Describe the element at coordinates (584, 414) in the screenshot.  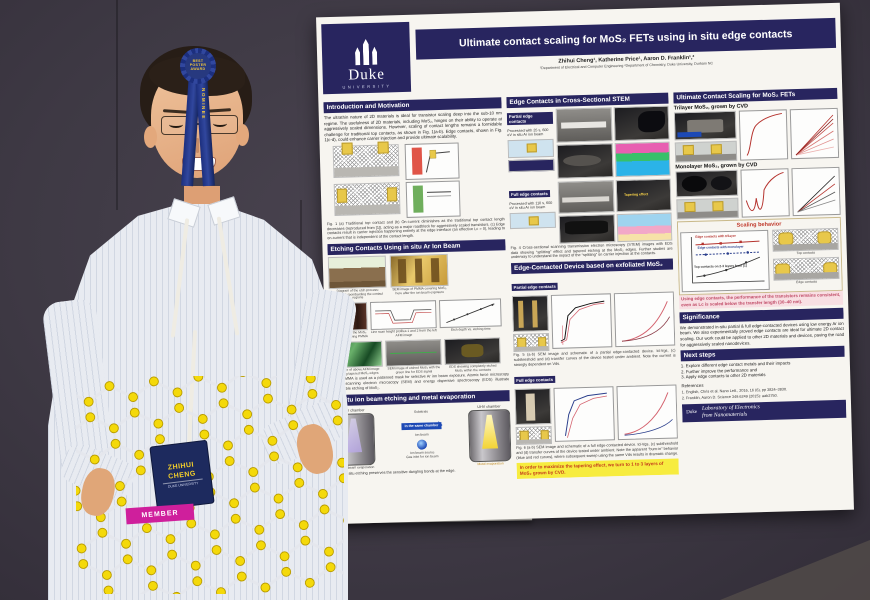
I see `subthreshold-plot-full` at that location.